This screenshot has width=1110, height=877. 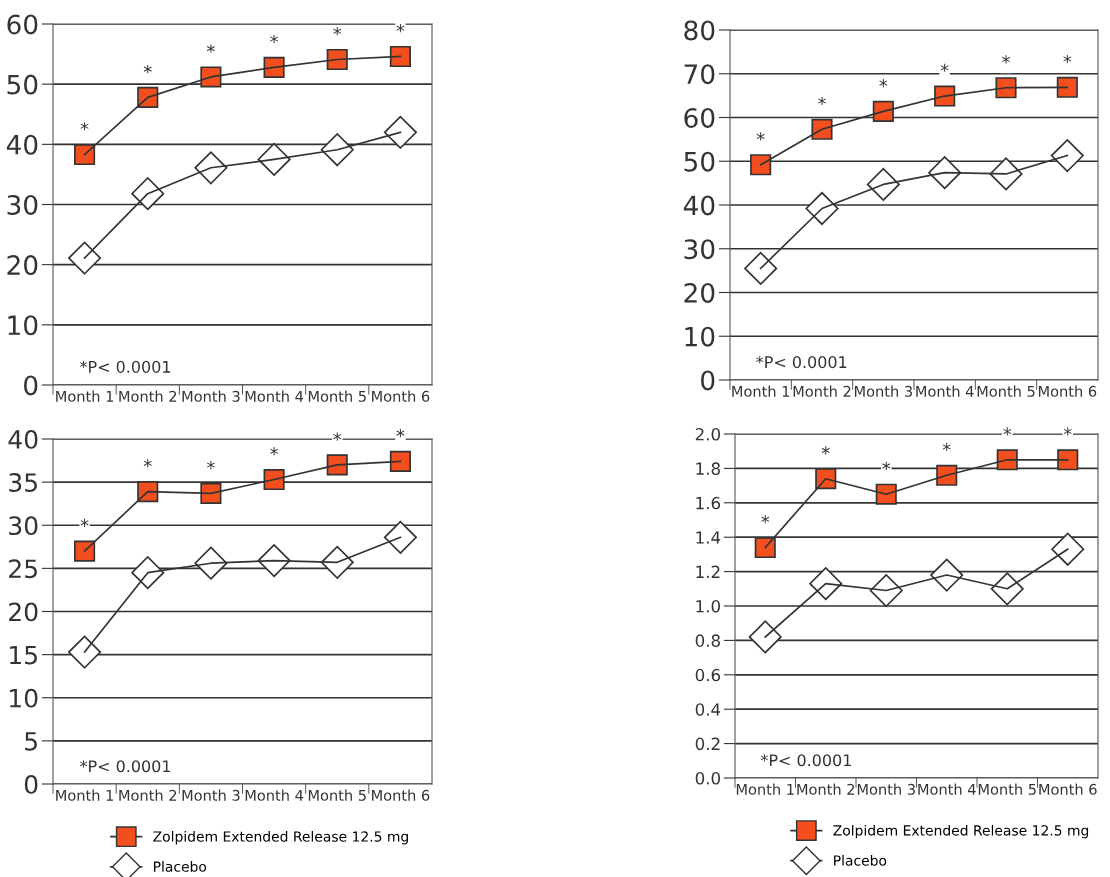 I want to click on y-tick-label: 0.0, so click(x=707, y=778).